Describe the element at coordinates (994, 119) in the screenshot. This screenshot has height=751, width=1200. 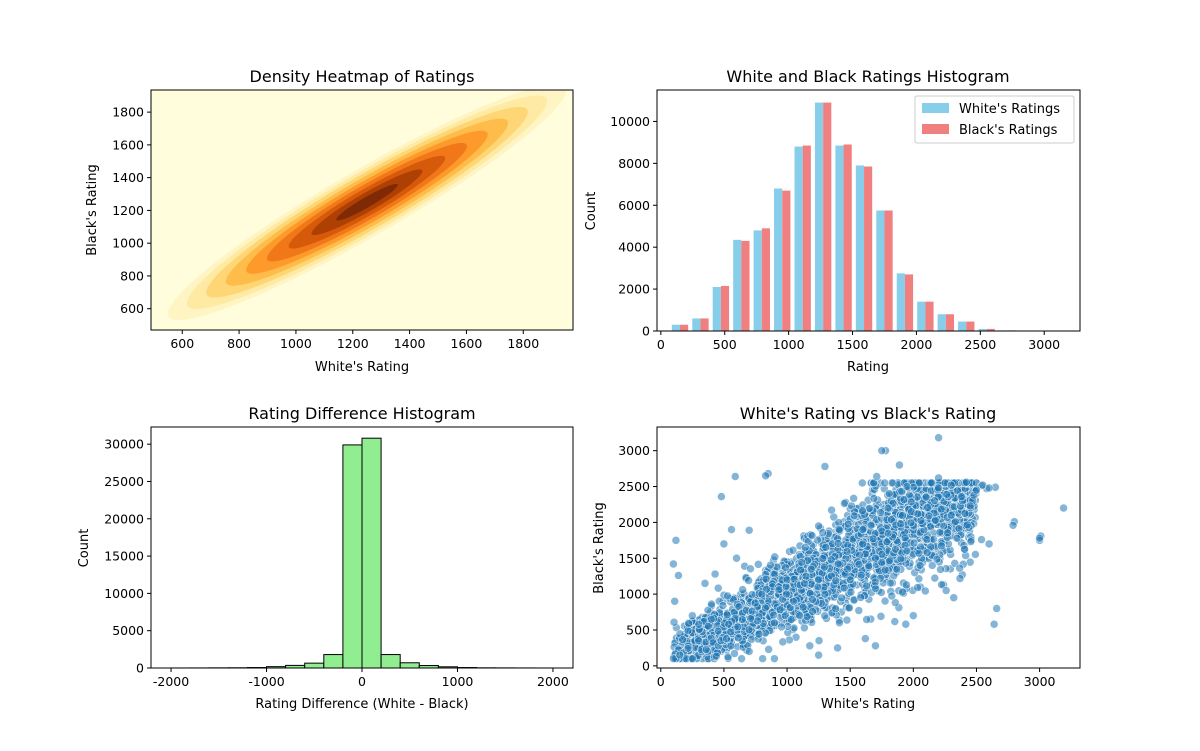
I see `legend-box` at that location.